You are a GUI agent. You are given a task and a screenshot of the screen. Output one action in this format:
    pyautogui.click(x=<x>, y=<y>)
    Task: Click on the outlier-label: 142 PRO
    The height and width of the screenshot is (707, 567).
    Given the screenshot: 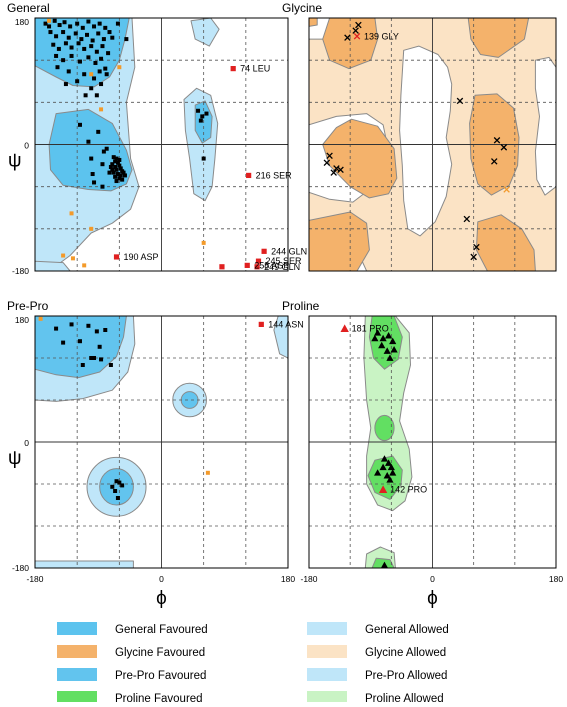 What is the action you would take?
    pyautogui.click(x=408, y=490)
    